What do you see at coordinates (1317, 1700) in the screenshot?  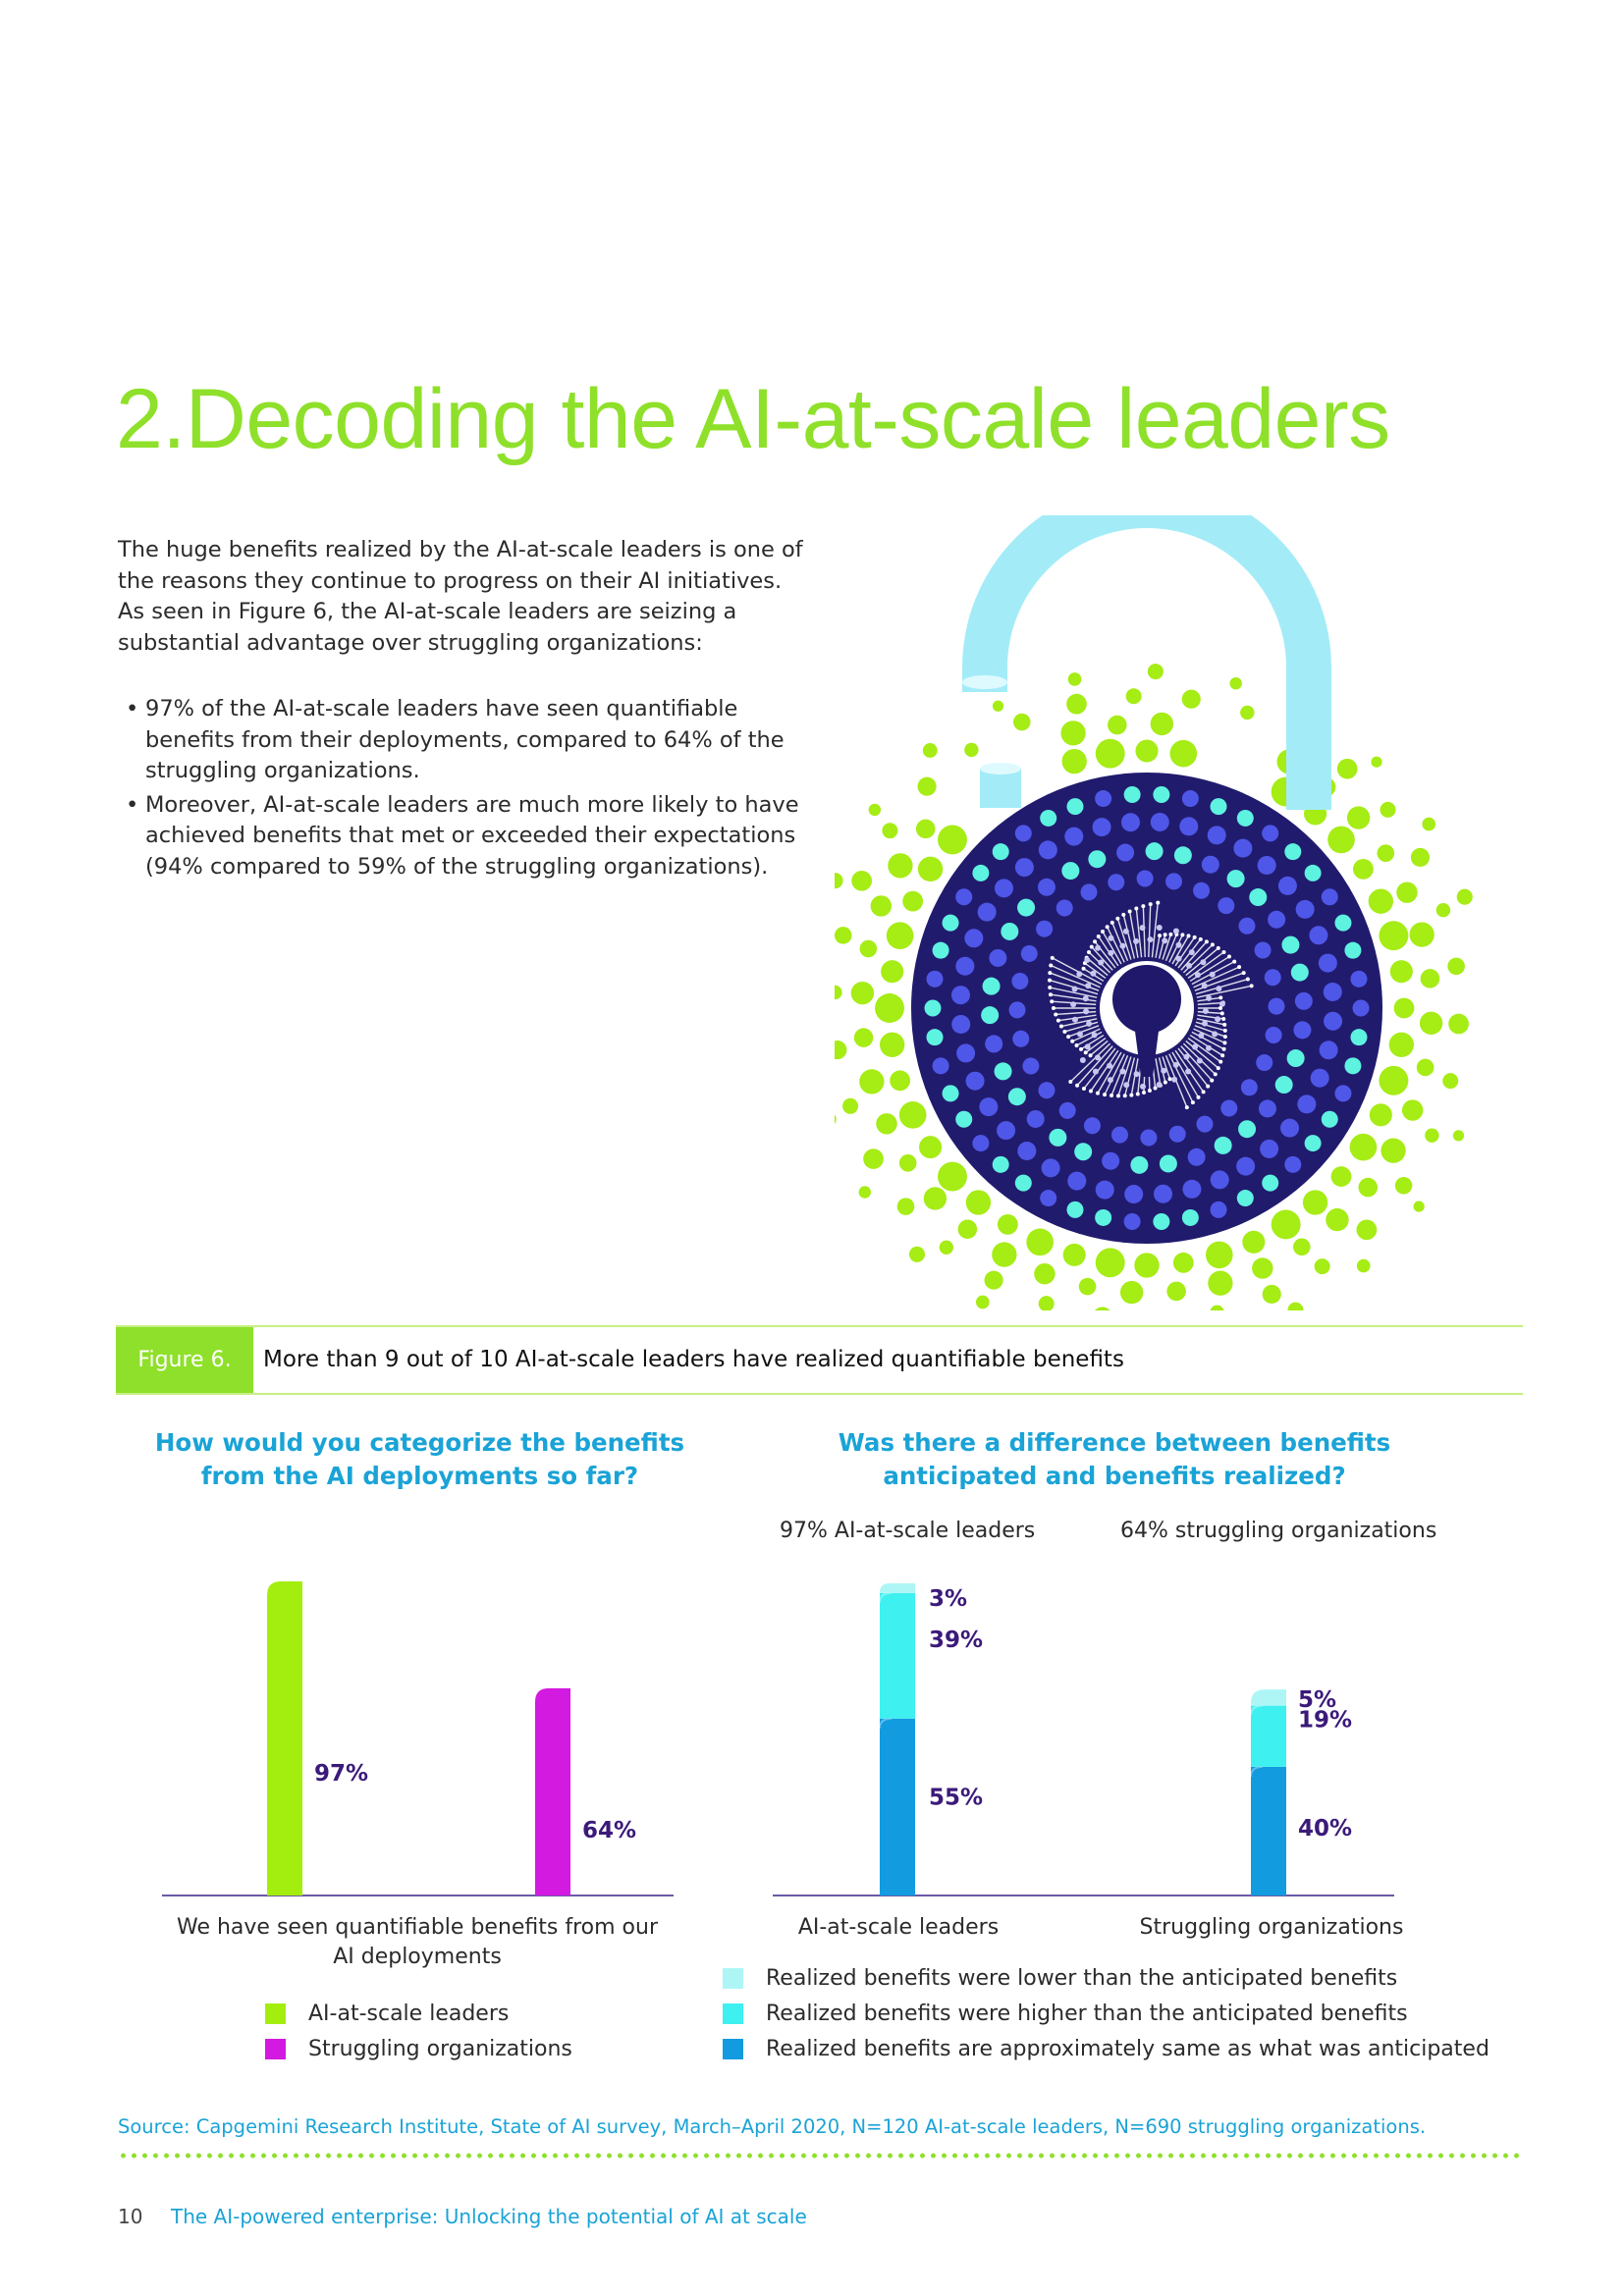 I see `bar-data-label: 5%` at bounding box center [1317, 1700].